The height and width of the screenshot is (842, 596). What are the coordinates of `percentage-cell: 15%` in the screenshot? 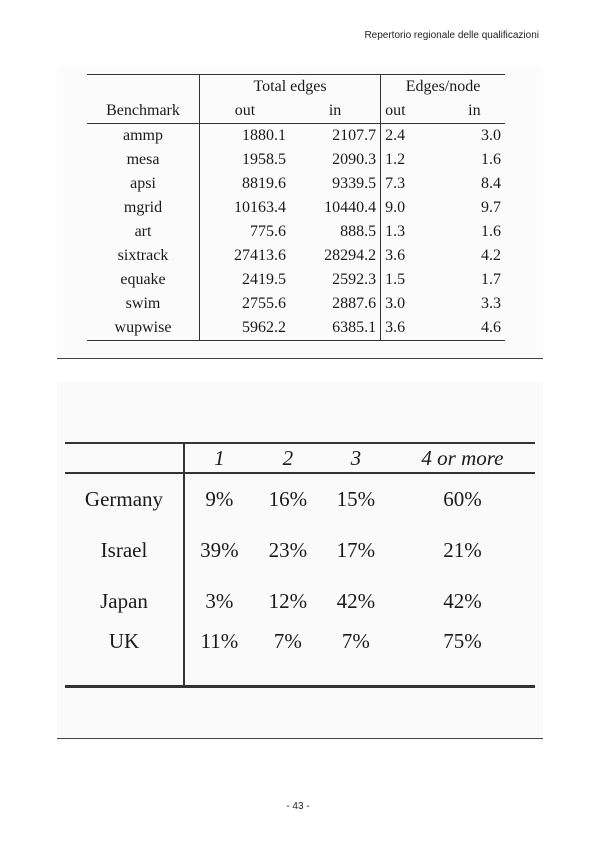 It's located at (356, 499).